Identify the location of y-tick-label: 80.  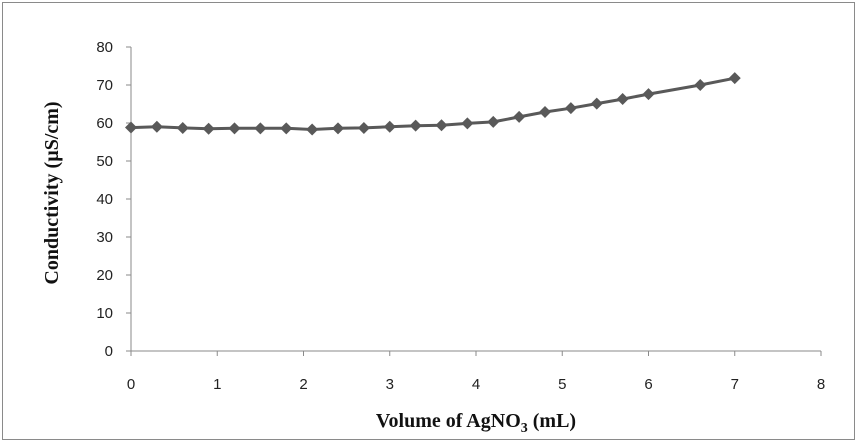
(104, 47).